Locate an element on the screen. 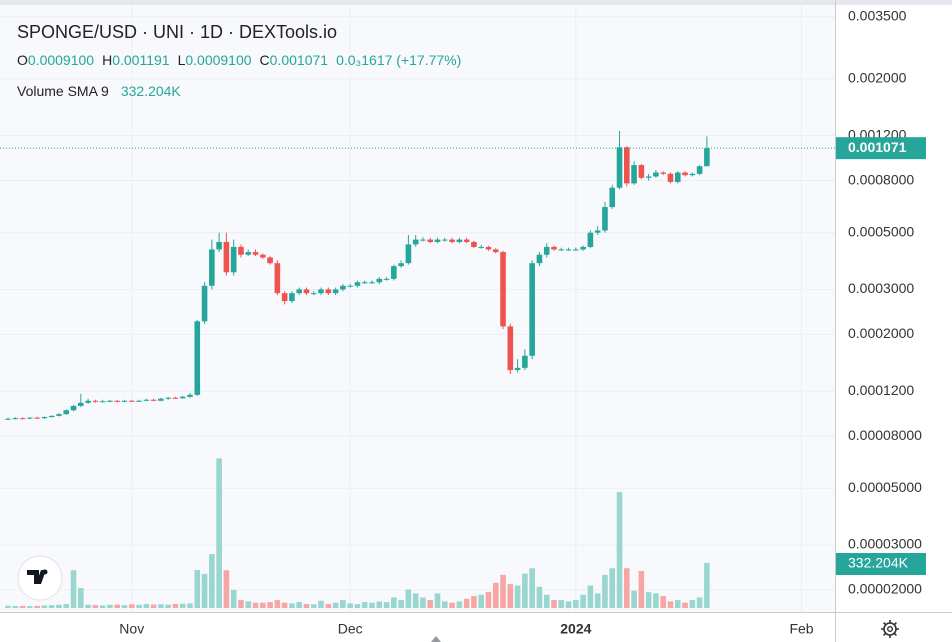 This screenshot has width=952, height=642. y-tick-label: 0.00003000 is located at coordinates (885, 544).